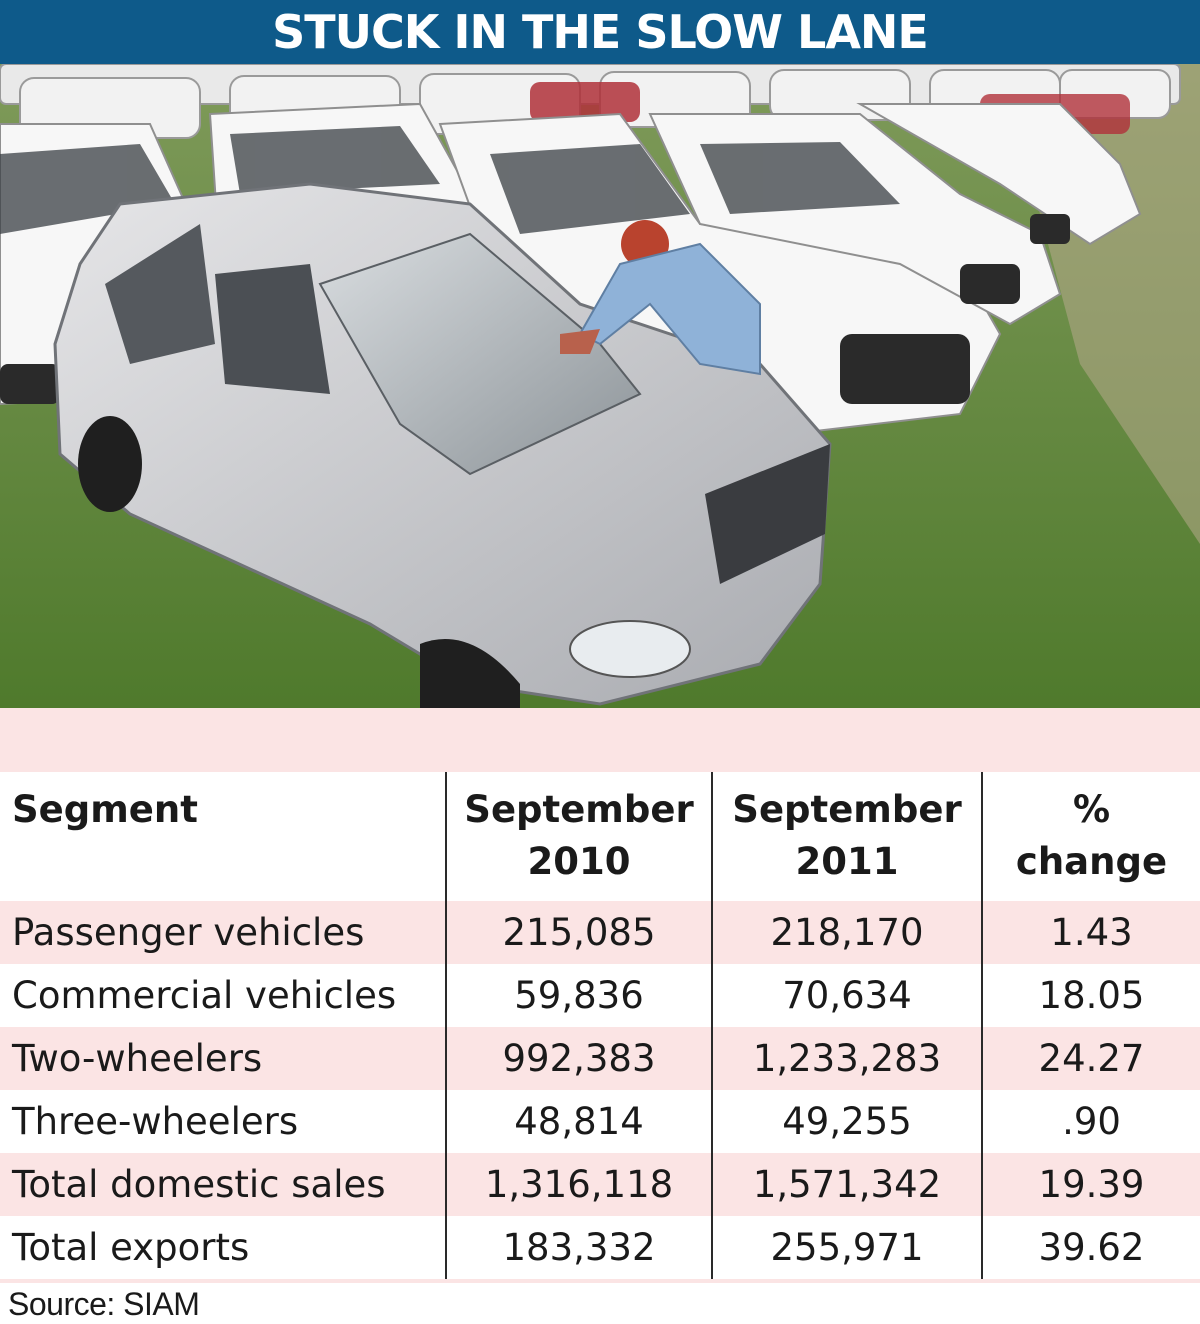 Image resolution: width=1200 pixels, height=1324 pixels. I want to click on table-row: Commercial vehicles 59,836 70,634 18.05, so click(600, 995).